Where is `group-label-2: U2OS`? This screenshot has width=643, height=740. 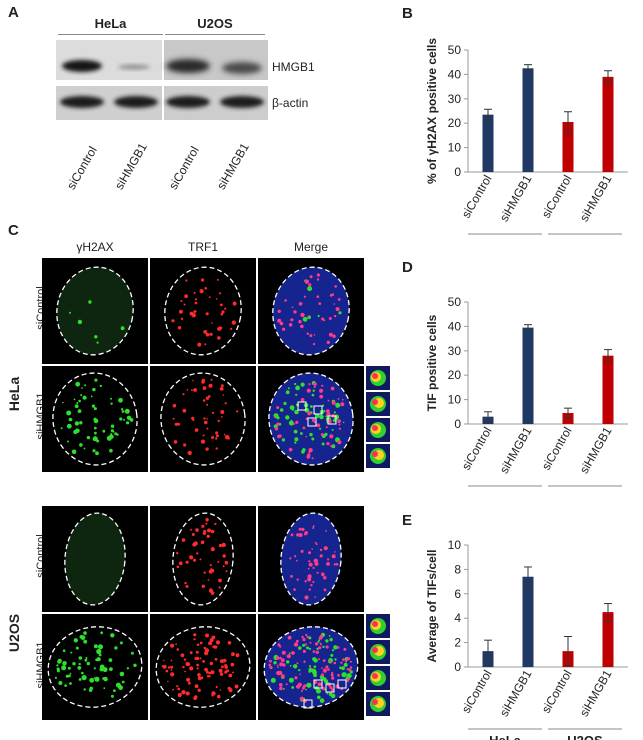
group-label-2: U2OS is located at coordinates (585, 736).